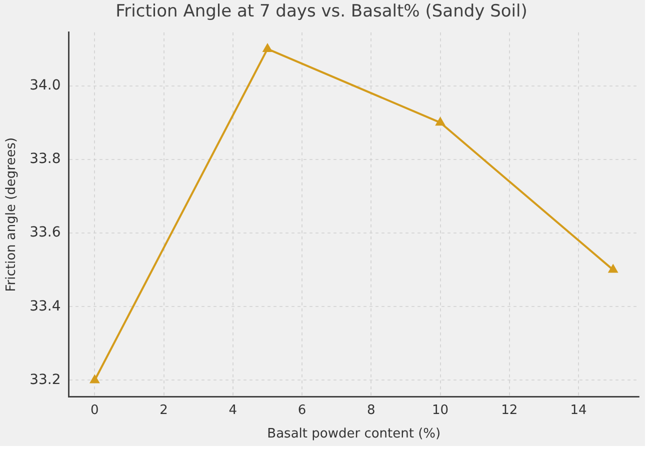 The height and width of the screenshot is (454, 653). What do you see at coordinates (45, 306) in the screenshot?
I see `y-tick-label: 33.4` at bounding box center [45, 306].